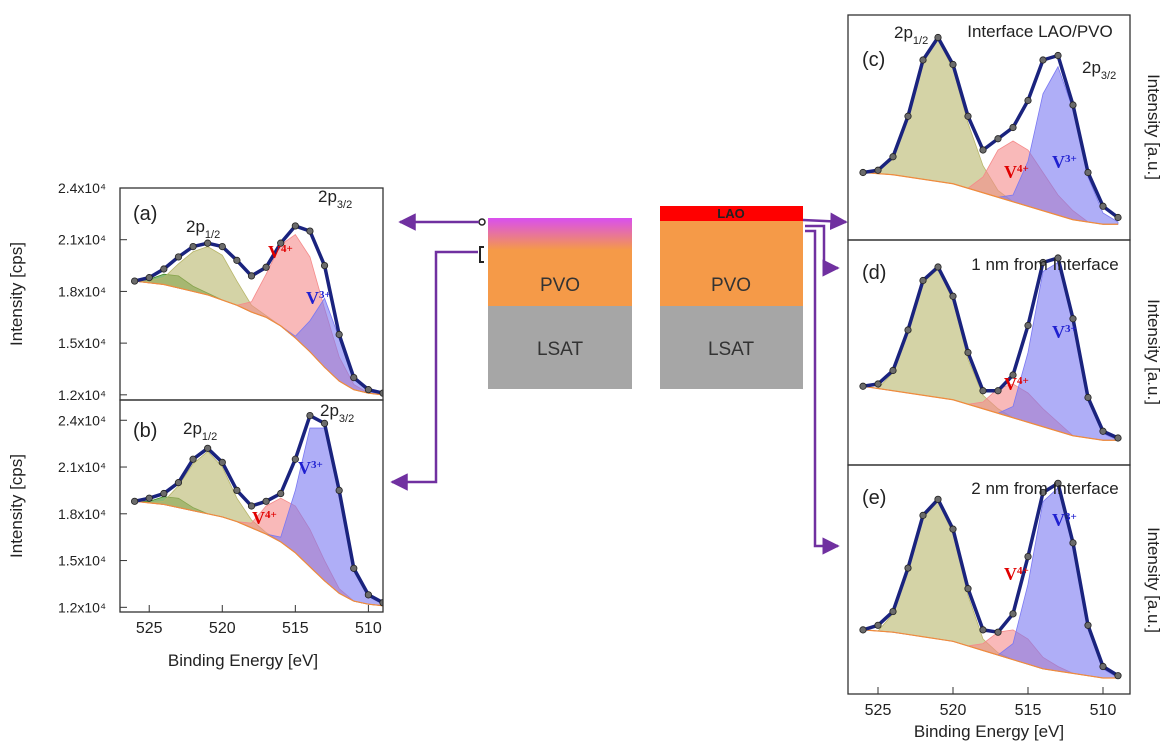 The image size is (1163, 743). What do you see at coordinates (482, 222) in the screenshot?
I see `connector` at bounding box center [482, 222].